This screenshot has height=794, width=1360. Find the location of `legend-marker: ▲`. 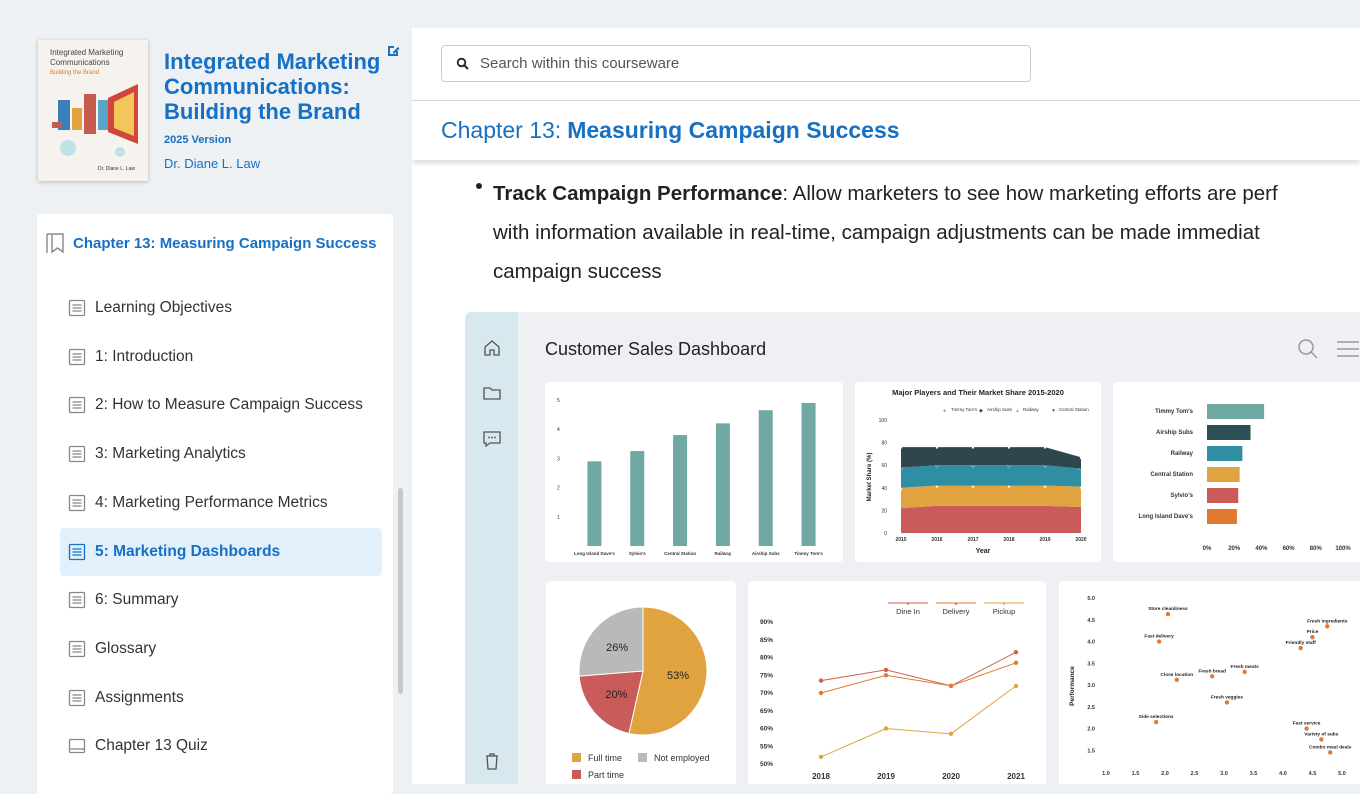

legend-marker: ▲ is located at coordinates (1017, 411).